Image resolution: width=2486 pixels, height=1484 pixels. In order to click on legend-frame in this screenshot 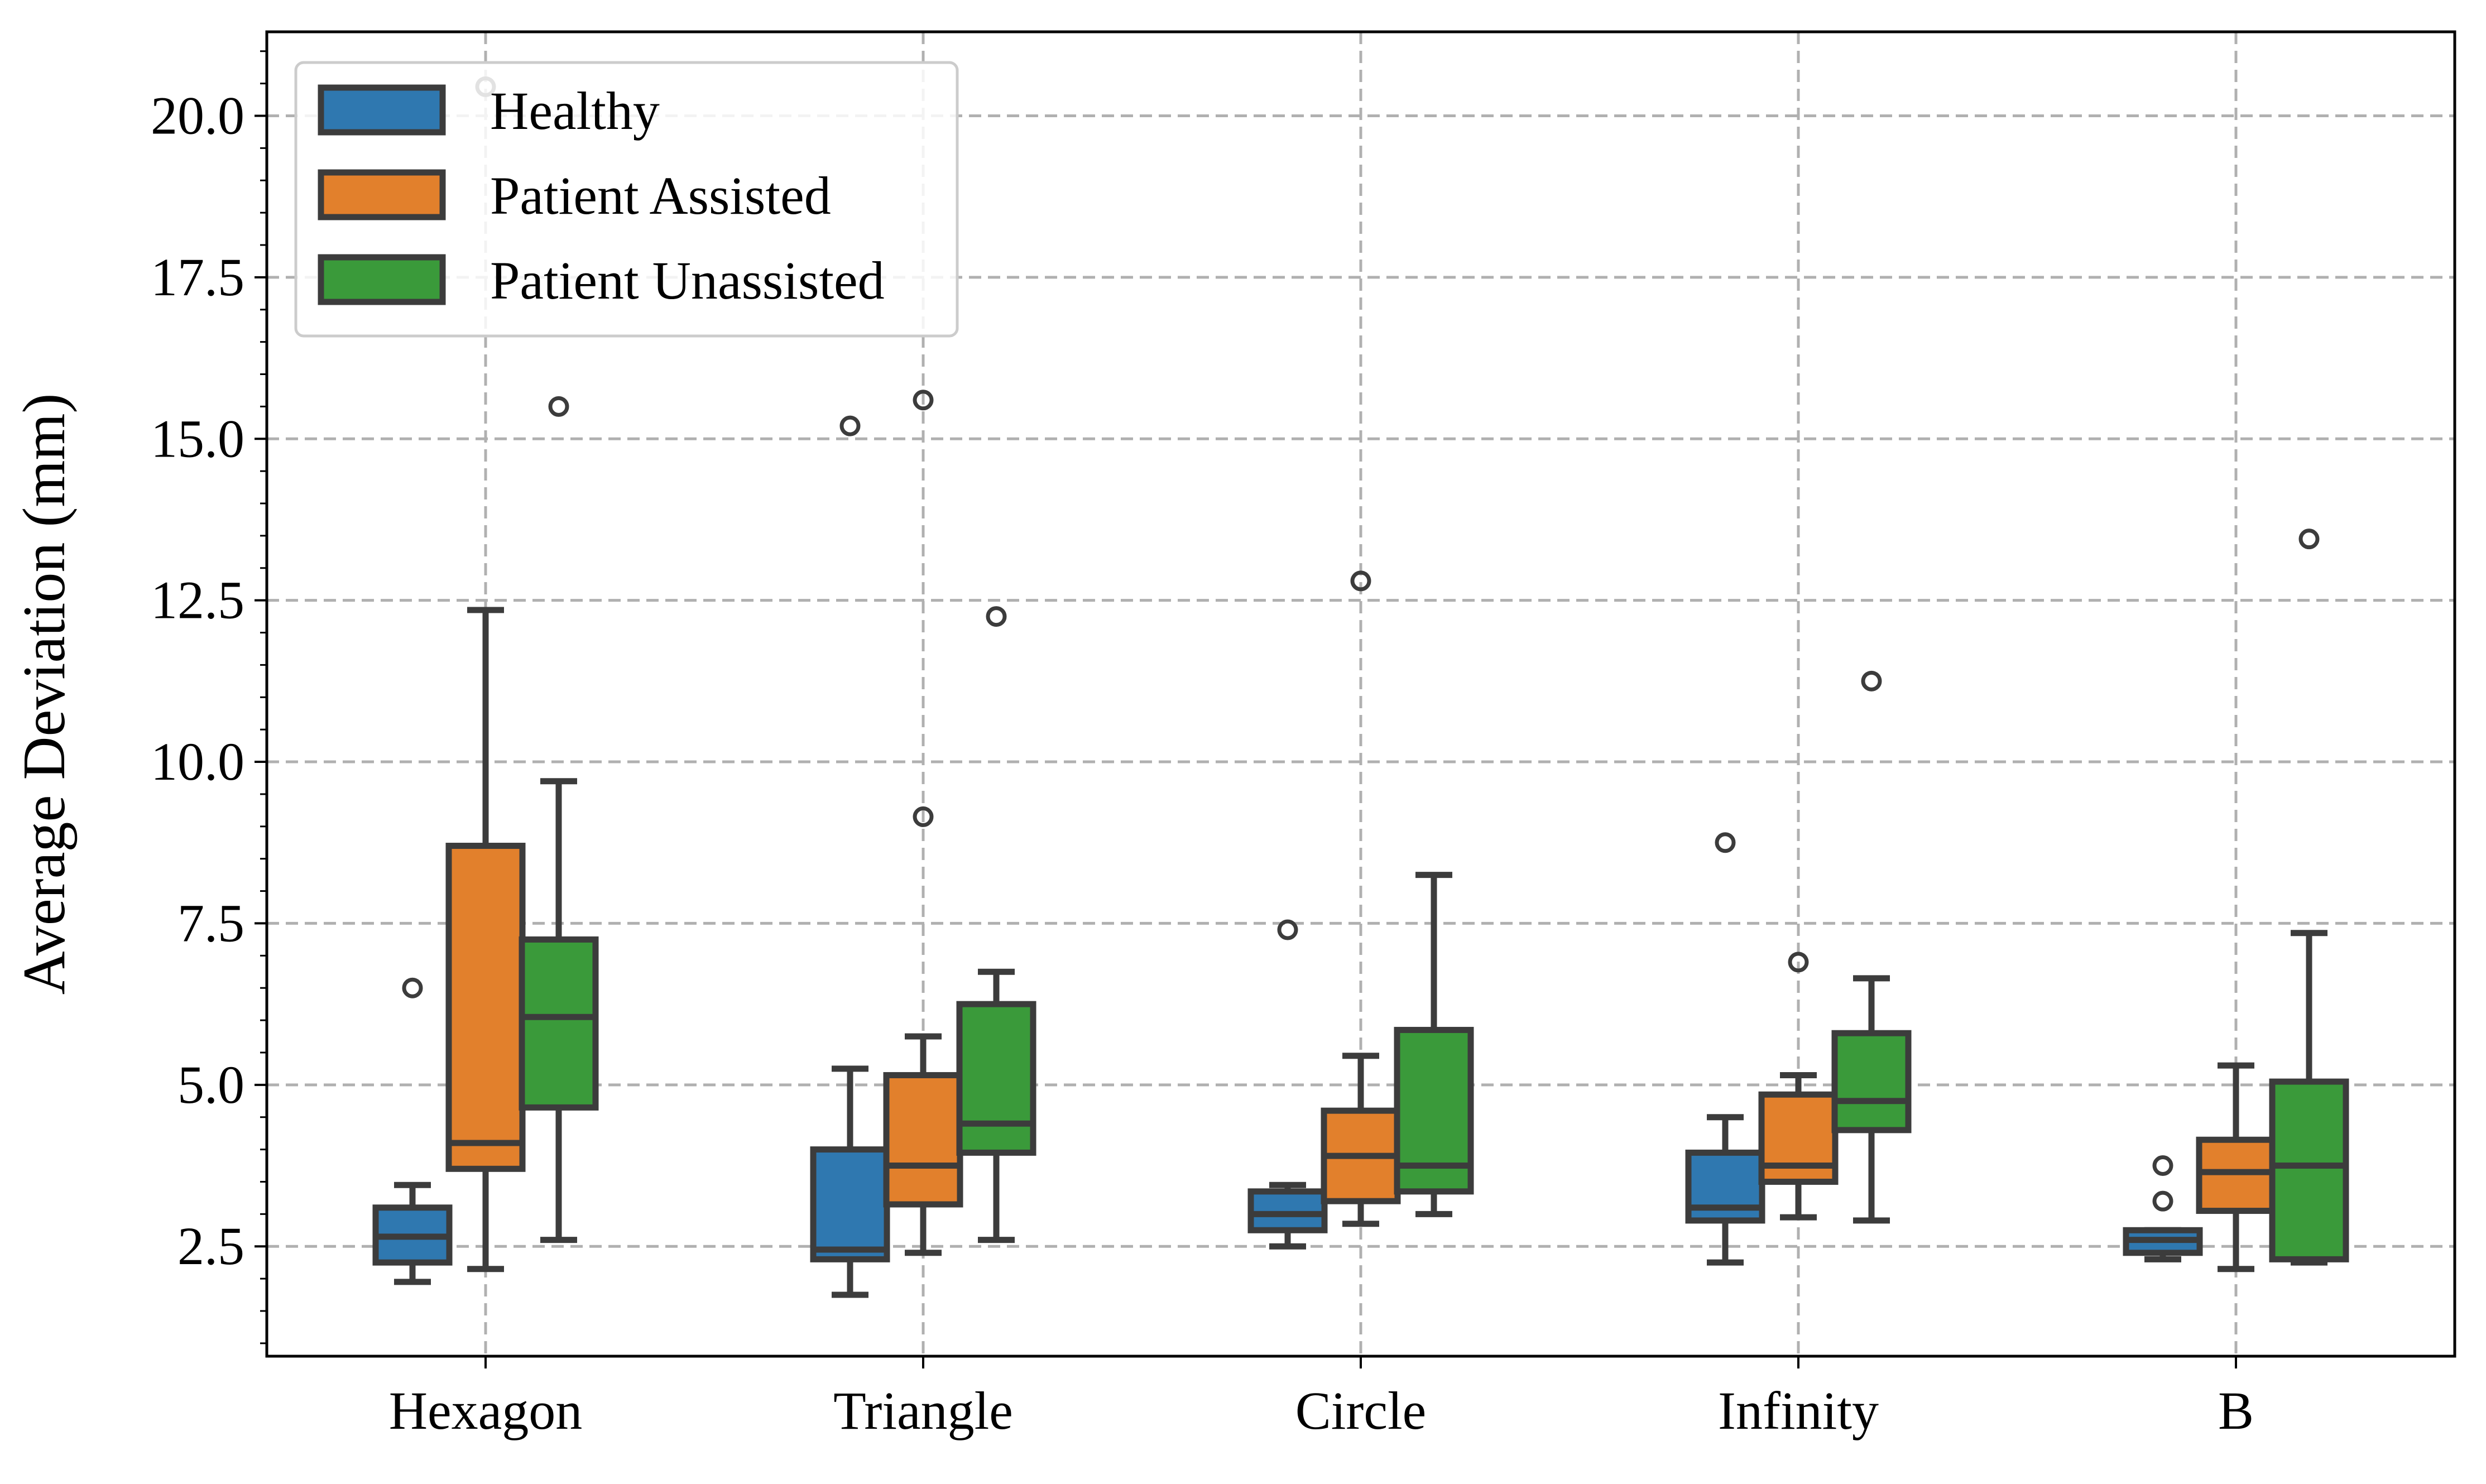, I will do `click(626, 200)`.